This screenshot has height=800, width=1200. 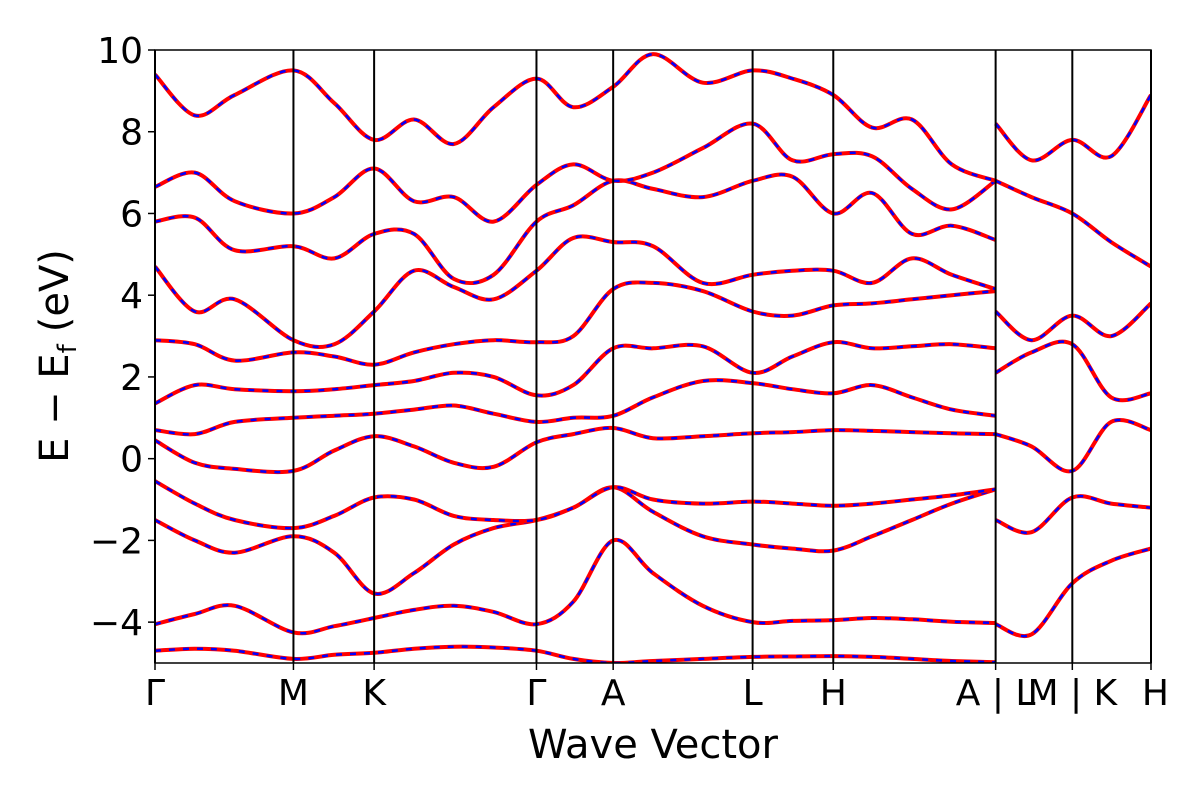 I want to click on band-line-0-solid, so click(x=575, y=586).